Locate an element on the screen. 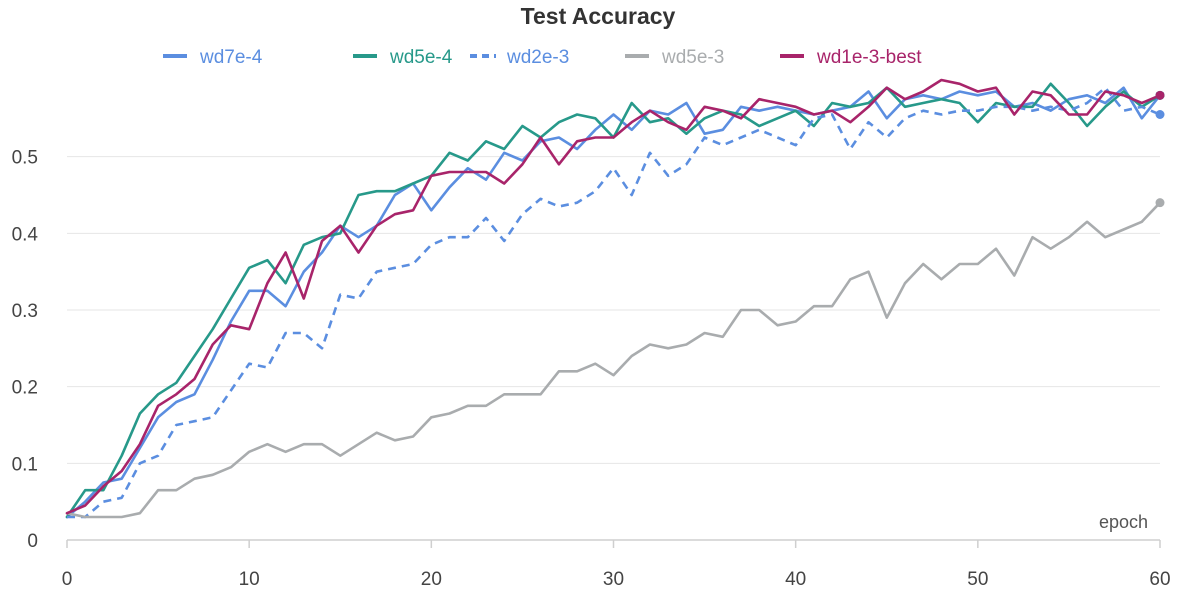 The width and height of the screenshot is (1200, 600). y-tick-label: 0.1 is located at coordinates (25, 464).